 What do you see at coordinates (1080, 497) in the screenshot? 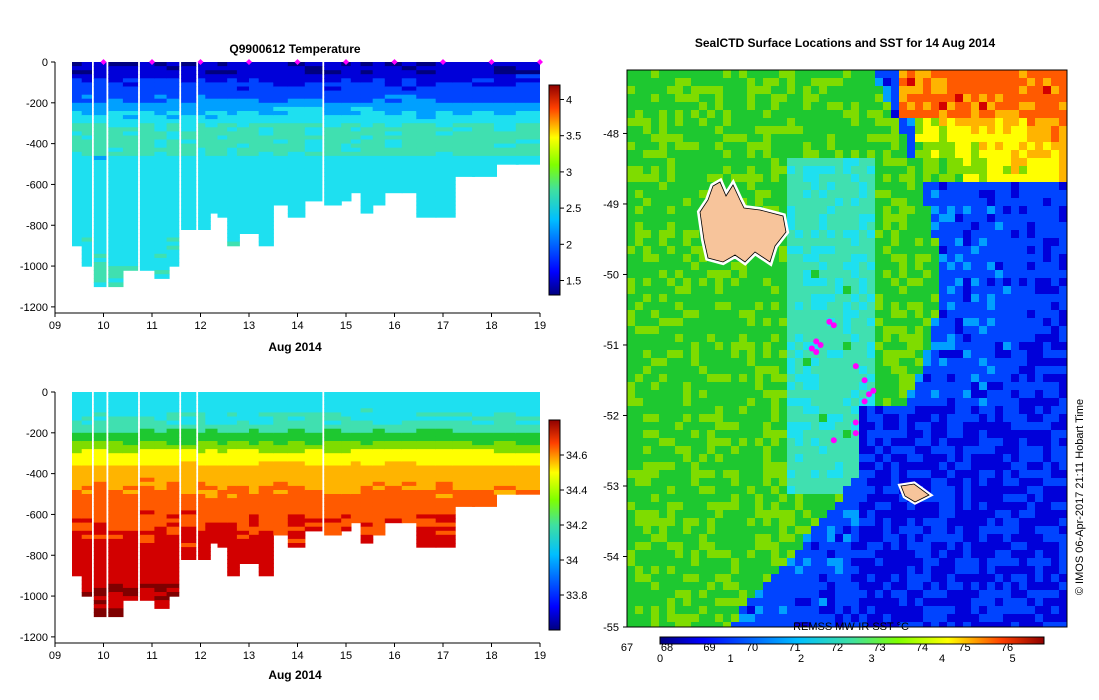
I see `imos-credit: © IMOS 06-Apr-2017 21:11 Hobart Time` at bounding box center [1080, 497].